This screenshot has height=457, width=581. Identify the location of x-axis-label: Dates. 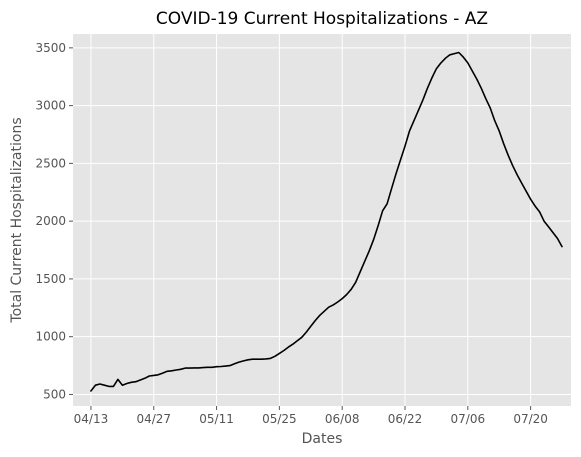
(322, 439).